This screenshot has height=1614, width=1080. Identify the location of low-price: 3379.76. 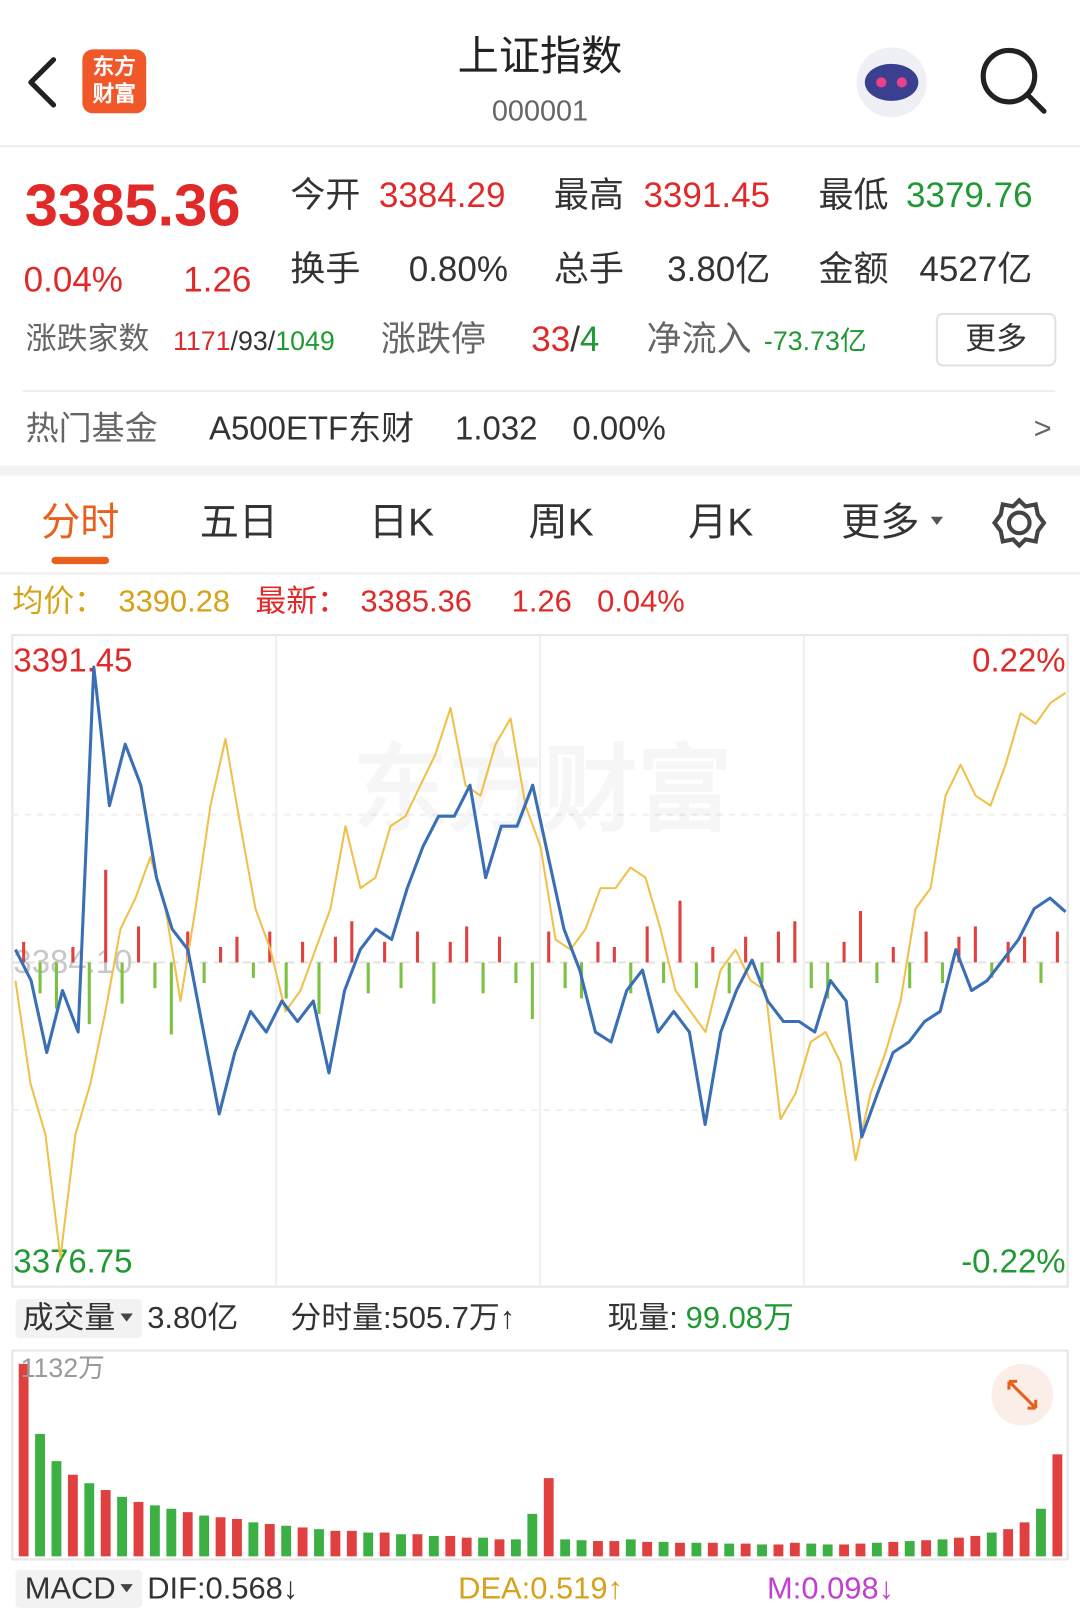
(969, 196).